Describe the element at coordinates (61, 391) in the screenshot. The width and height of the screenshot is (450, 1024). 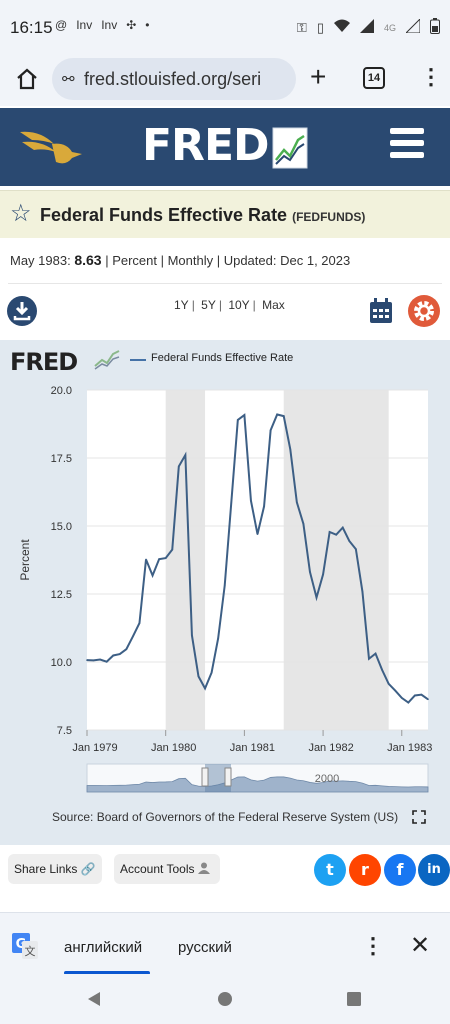
I see `y-tick-label: 20.0` at that location.